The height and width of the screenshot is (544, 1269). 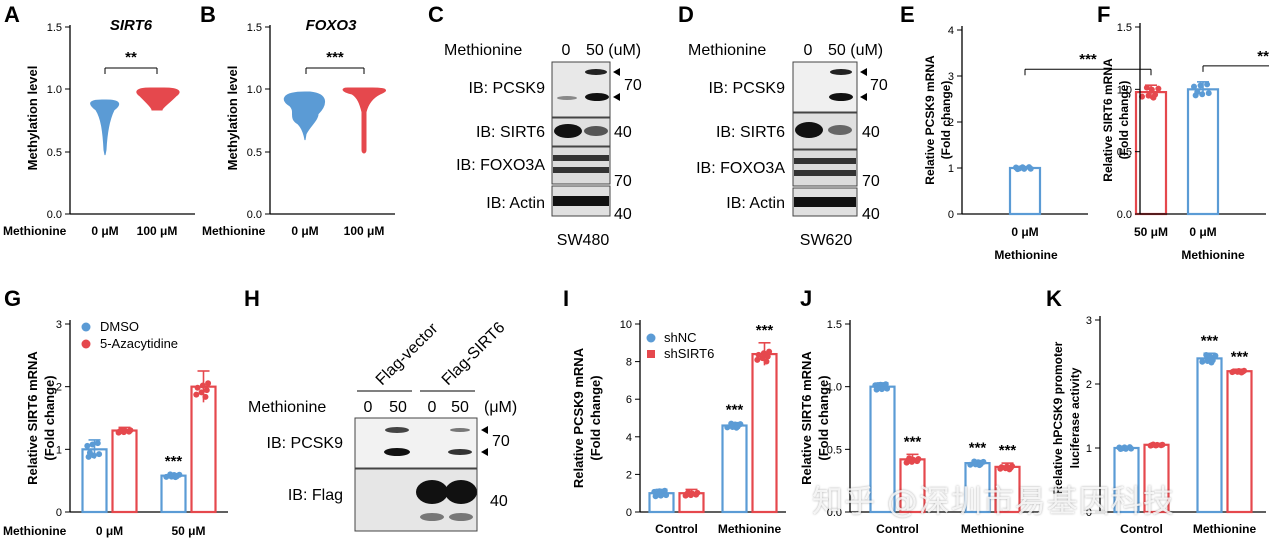 What do you see at coordinates (510, 132) in the screenshot?
I see `blot-row-label: IB: SIRT6` at bounding box center [510, 132].